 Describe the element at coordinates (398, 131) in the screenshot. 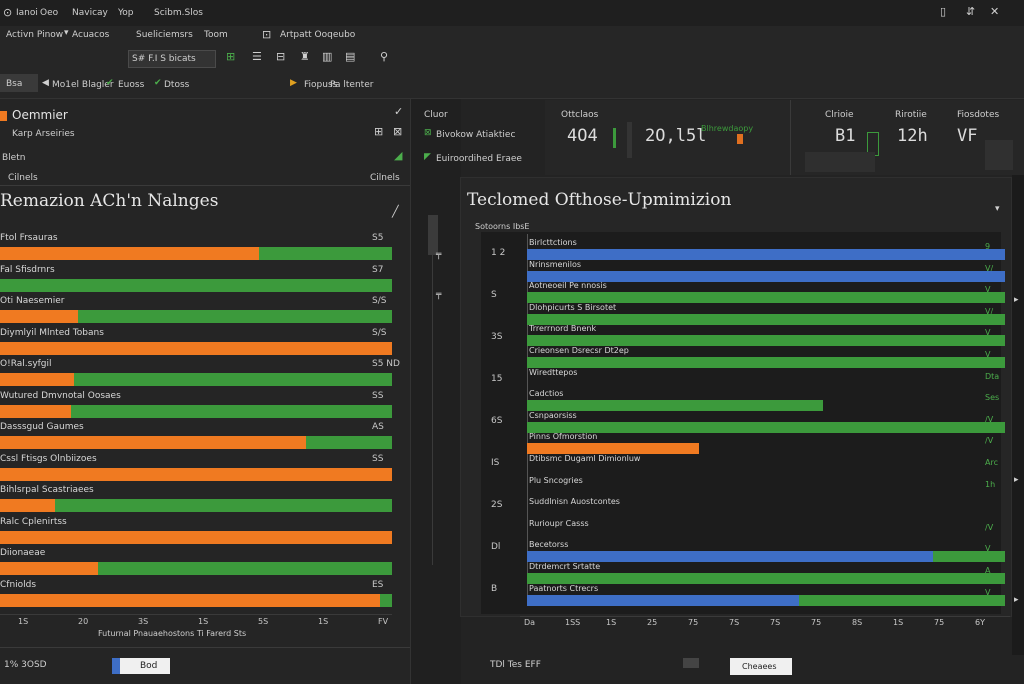

I see `pin-icon: ⊠` at that location.